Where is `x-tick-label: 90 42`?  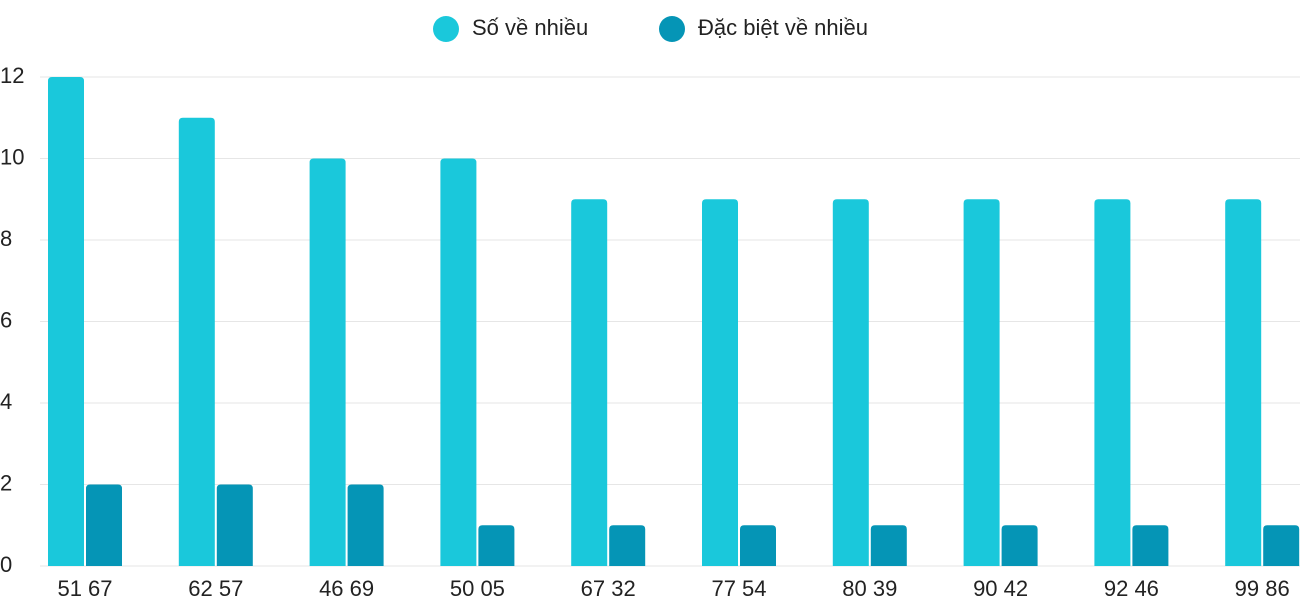 x-tick-label: 90 42 is located at coordinates (1000, 588).